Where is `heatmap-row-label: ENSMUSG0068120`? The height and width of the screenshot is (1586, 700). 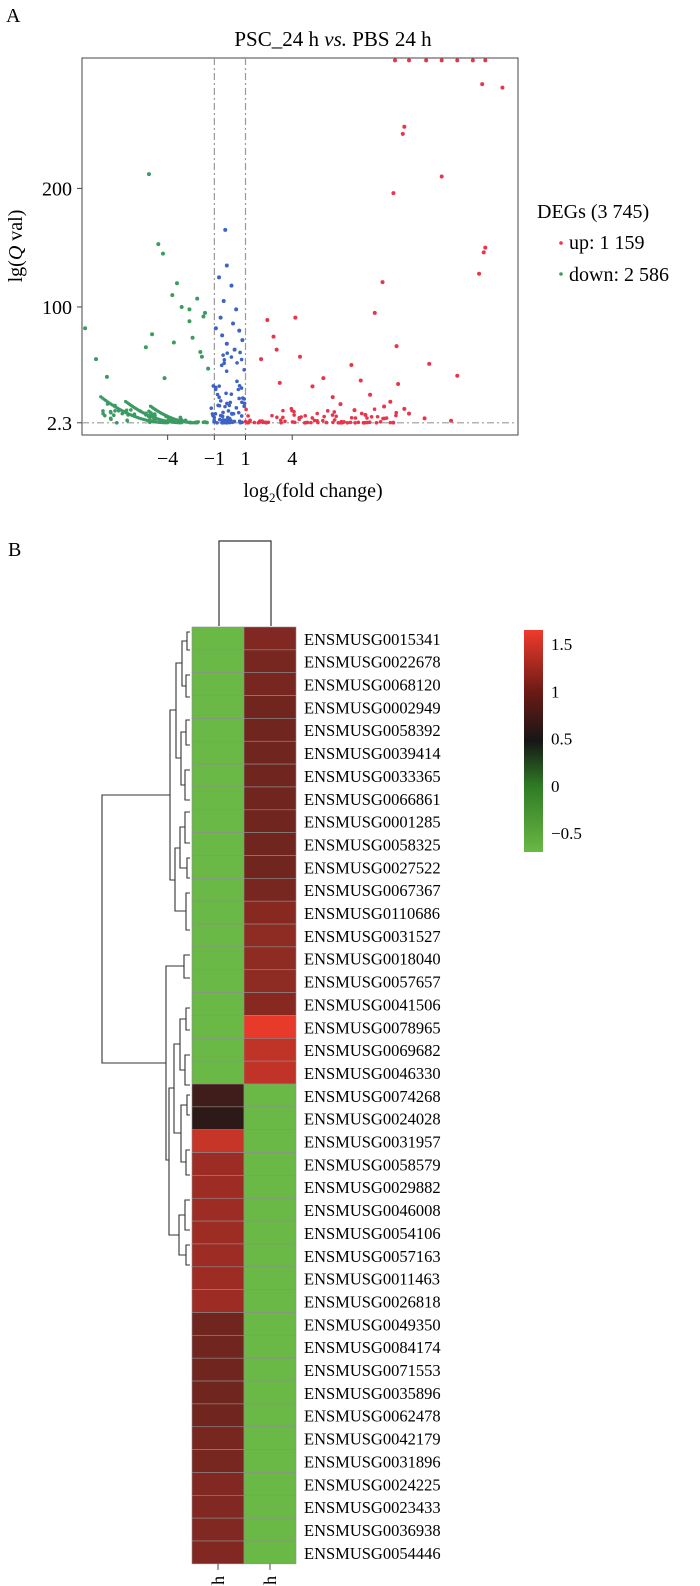 heatmap-row-label: ENSMUSG0068120 is located at coordinates (372, 685).